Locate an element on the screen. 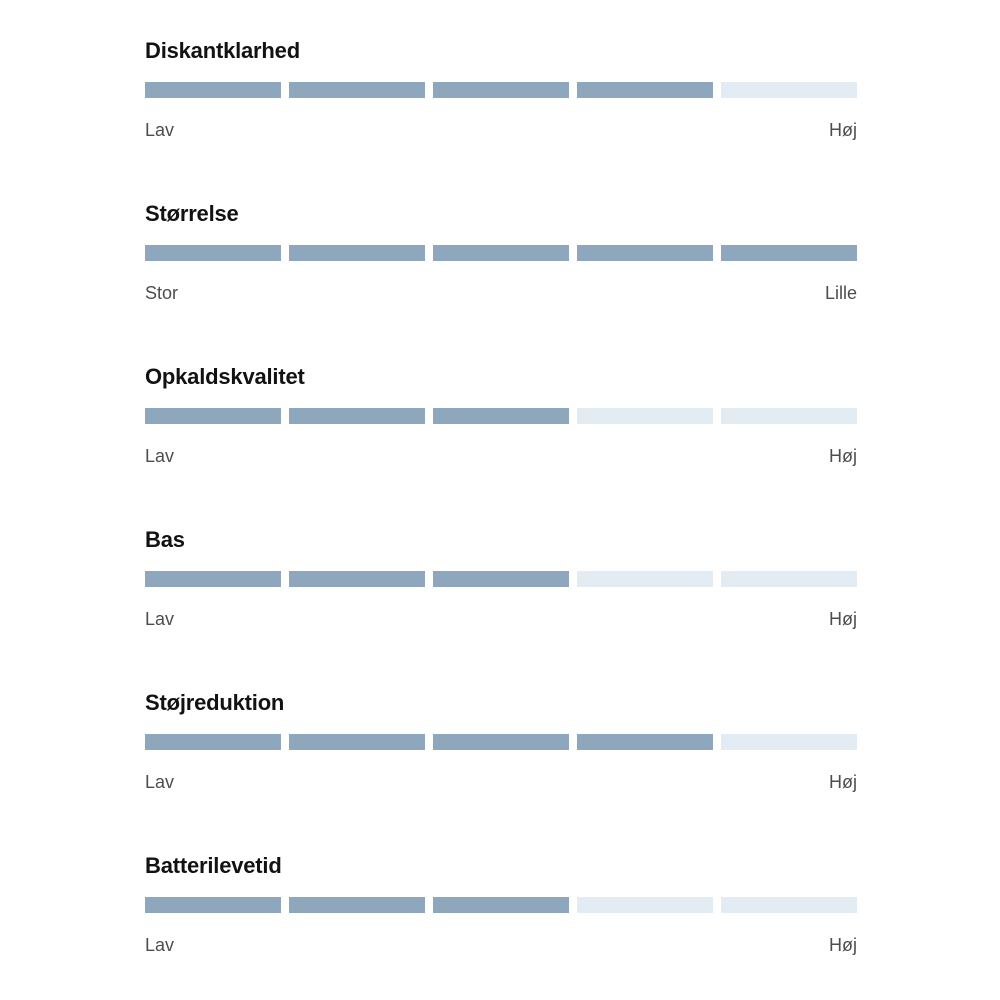 This screenshot has width=1000, height=1000. rating-scale-max-label: Lille is located at coordinates (840, 293).